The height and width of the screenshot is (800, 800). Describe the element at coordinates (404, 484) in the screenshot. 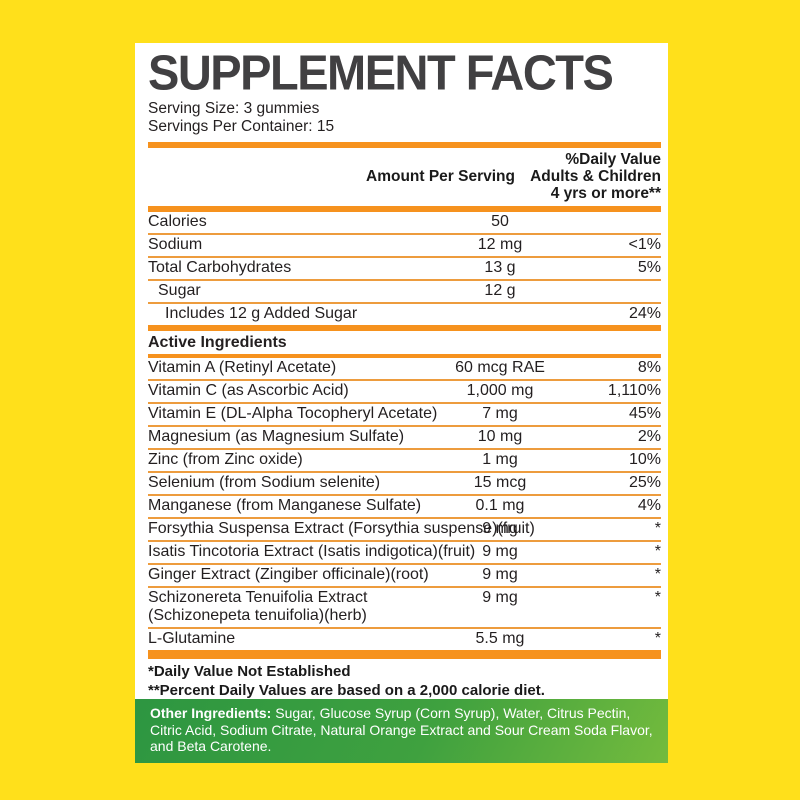

I see `table-row: Selenium (from Sodium selenite) 15 mcg 25%` at that location.